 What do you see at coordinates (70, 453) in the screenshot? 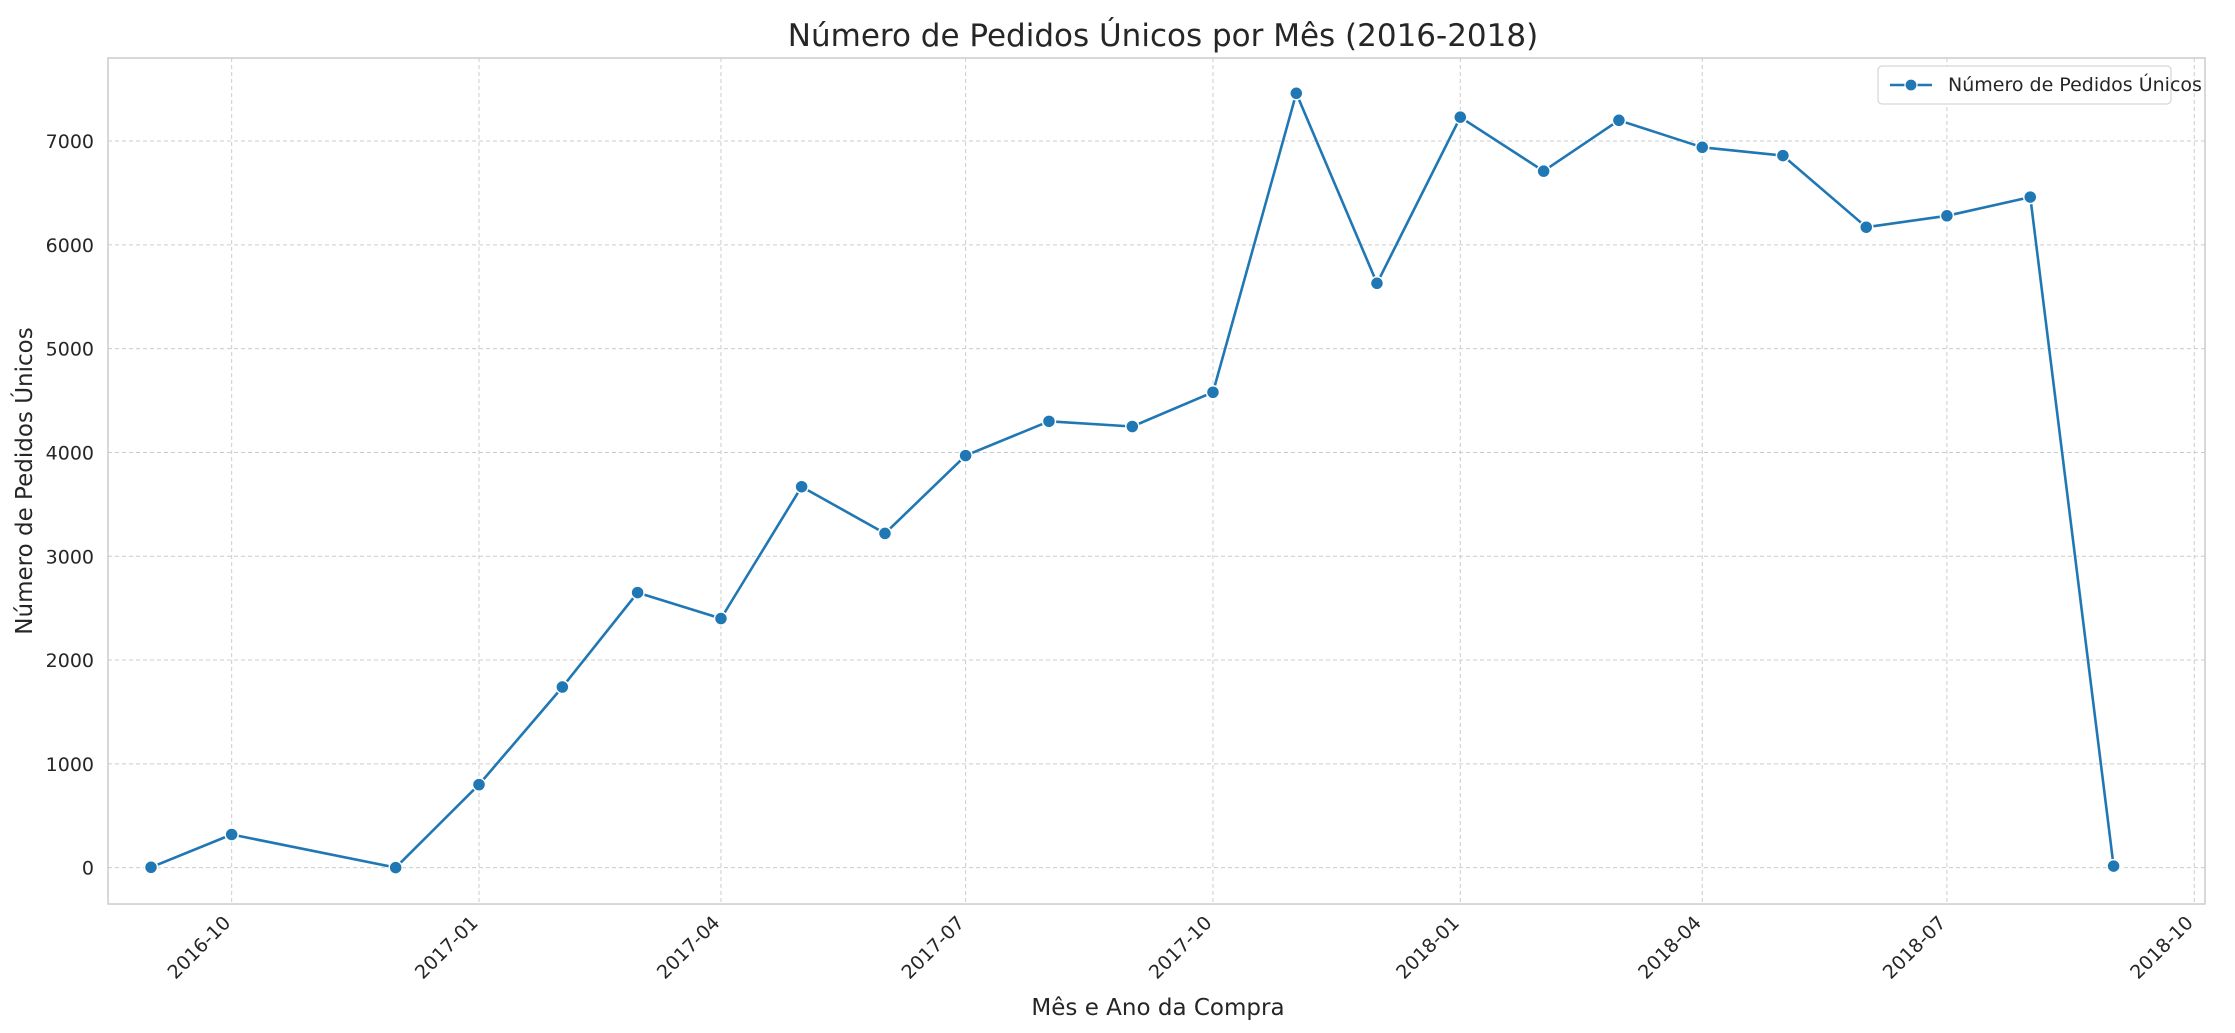
I see `y-tick-label: 4000` at bounding box center [70, 453].